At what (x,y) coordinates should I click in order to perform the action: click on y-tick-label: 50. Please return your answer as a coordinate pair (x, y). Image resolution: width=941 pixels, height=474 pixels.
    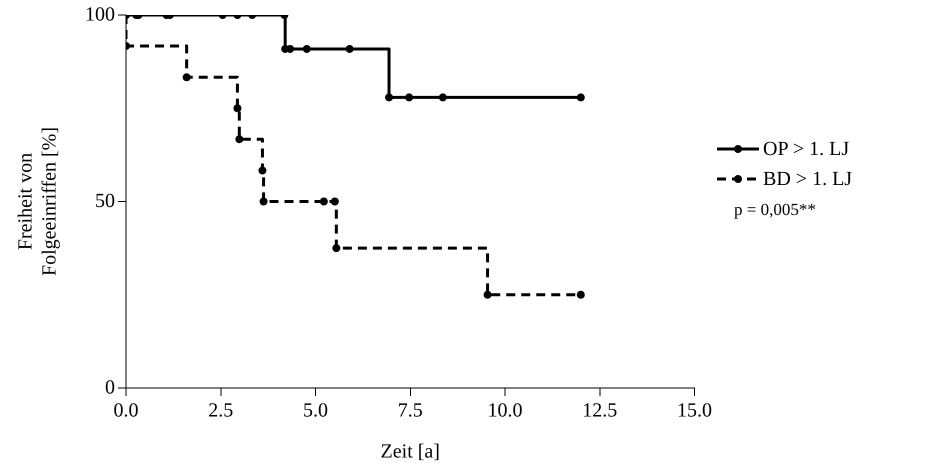
    Looking at the image, I should click on (105, 201).